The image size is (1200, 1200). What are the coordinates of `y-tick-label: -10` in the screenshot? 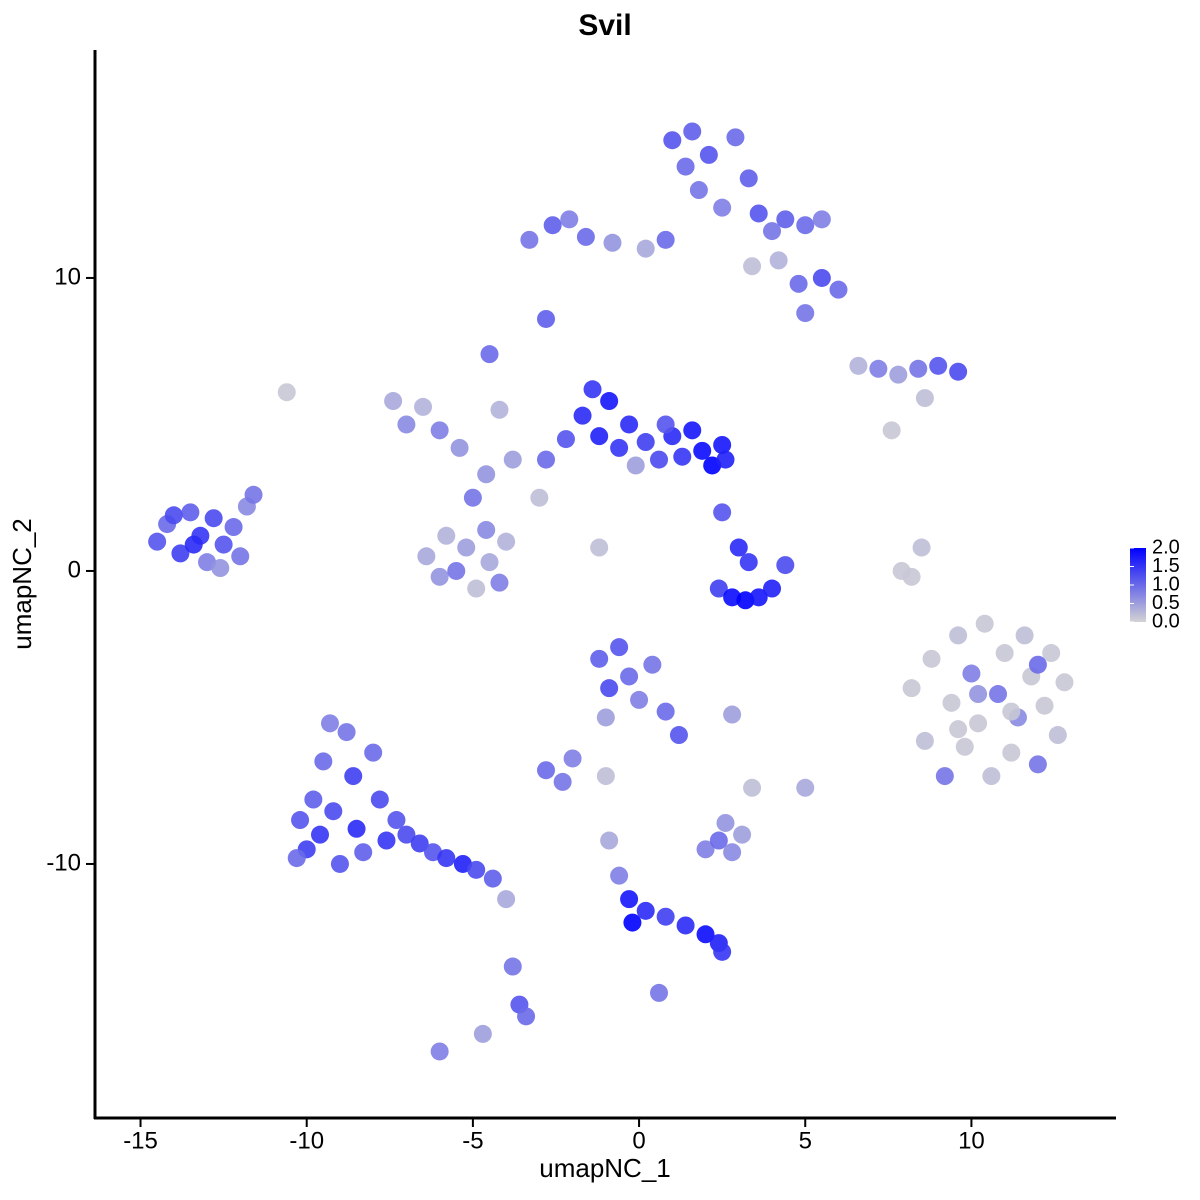 It's located at (63, 862).